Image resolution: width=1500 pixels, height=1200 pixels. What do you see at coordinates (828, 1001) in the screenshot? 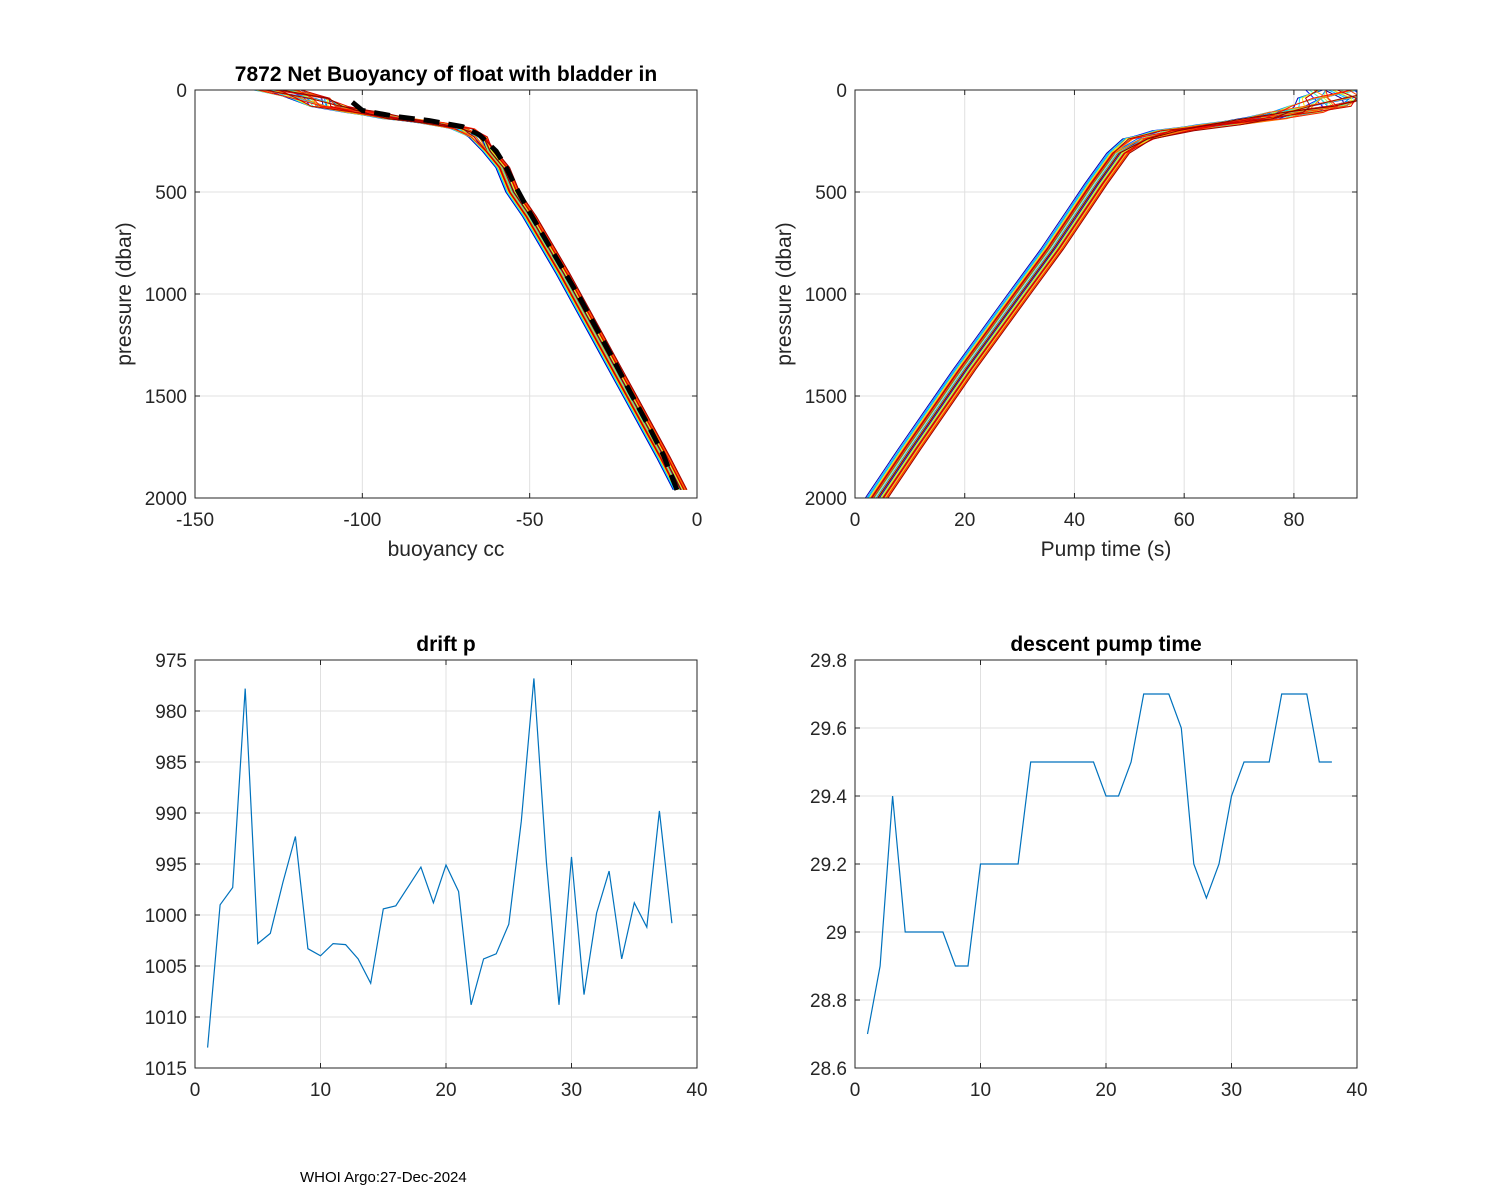
I see `y-tick-label: 28.8` at bounding box center [828, 1001].